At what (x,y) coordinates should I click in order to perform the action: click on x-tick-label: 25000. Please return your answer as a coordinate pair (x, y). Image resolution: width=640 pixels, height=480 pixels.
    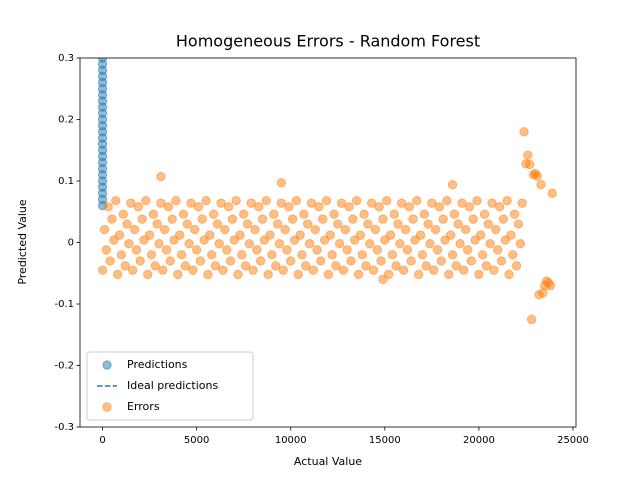
    Looking at the image, I should click on (573, 440).